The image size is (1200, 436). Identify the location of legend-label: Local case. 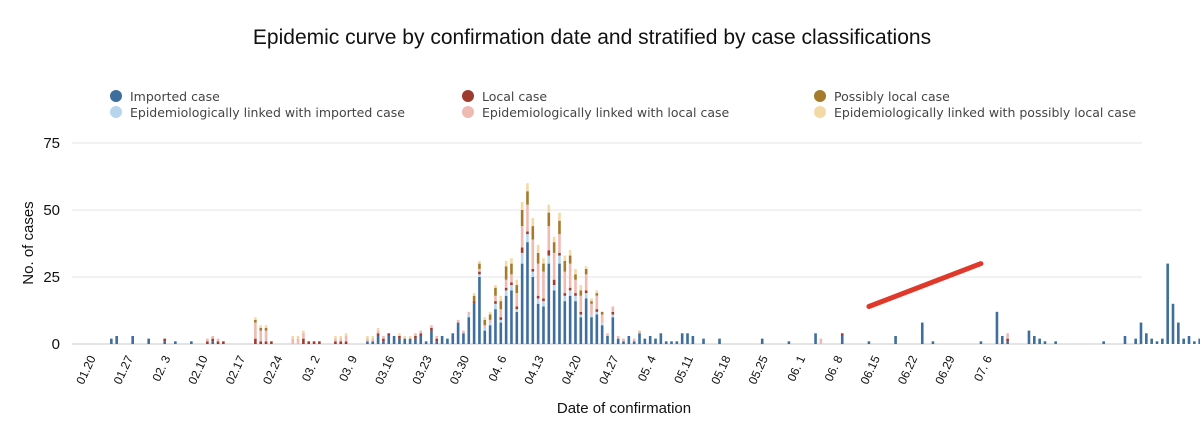
(514, 96).